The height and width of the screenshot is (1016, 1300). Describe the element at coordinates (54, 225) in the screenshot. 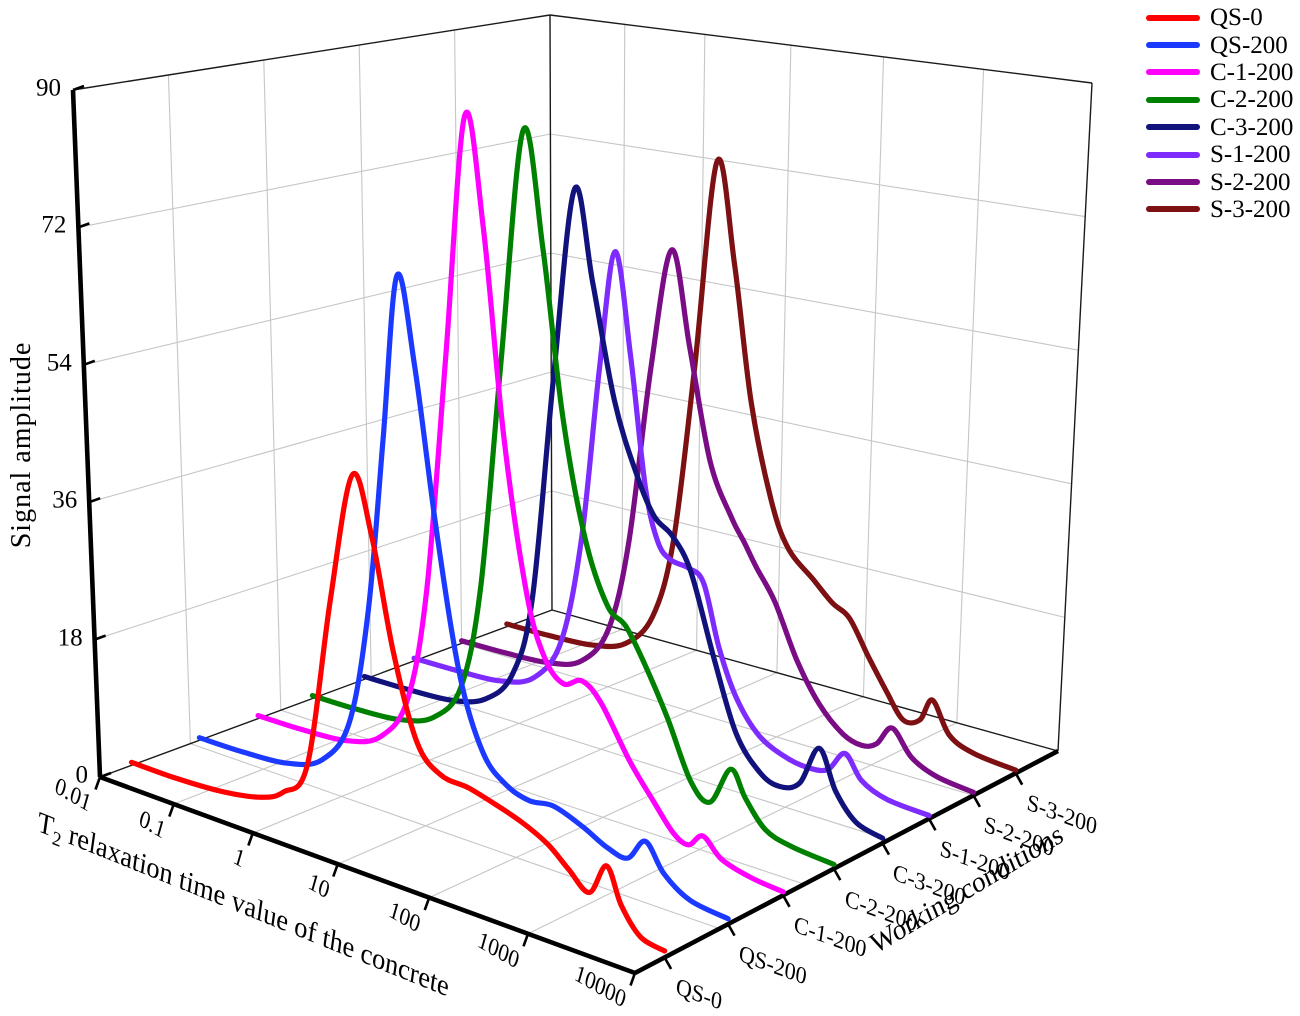

I see `y-tick-label: 72` at that location.